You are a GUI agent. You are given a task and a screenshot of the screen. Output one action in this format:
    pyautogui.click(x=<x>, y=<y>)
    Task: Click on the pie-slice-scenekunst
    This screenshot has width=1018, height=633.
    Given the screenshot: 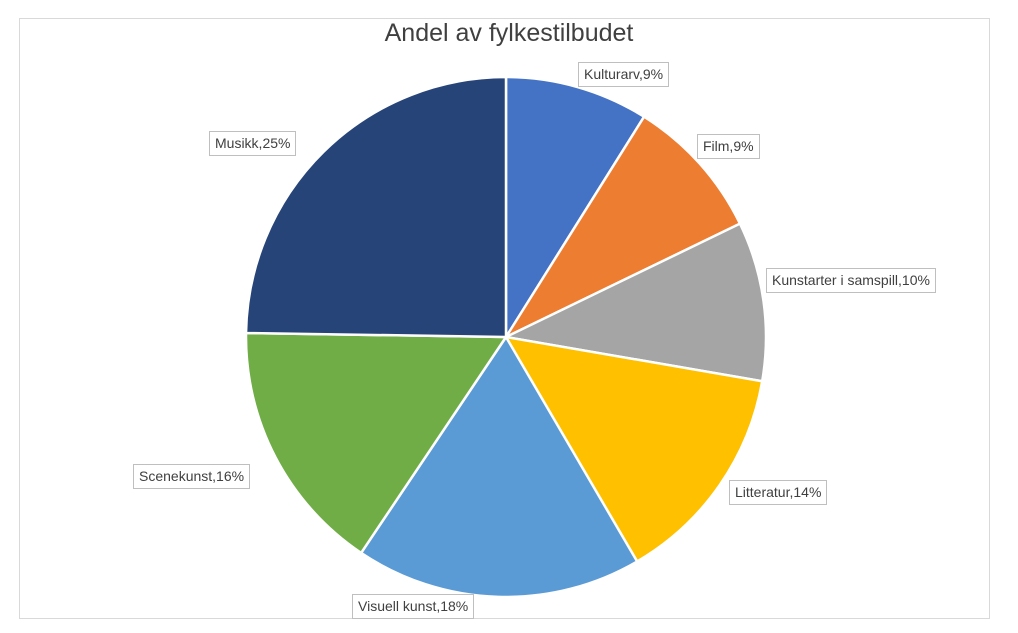 What is the action you would take?
    pyautogui.click(x=376, y=443)
    